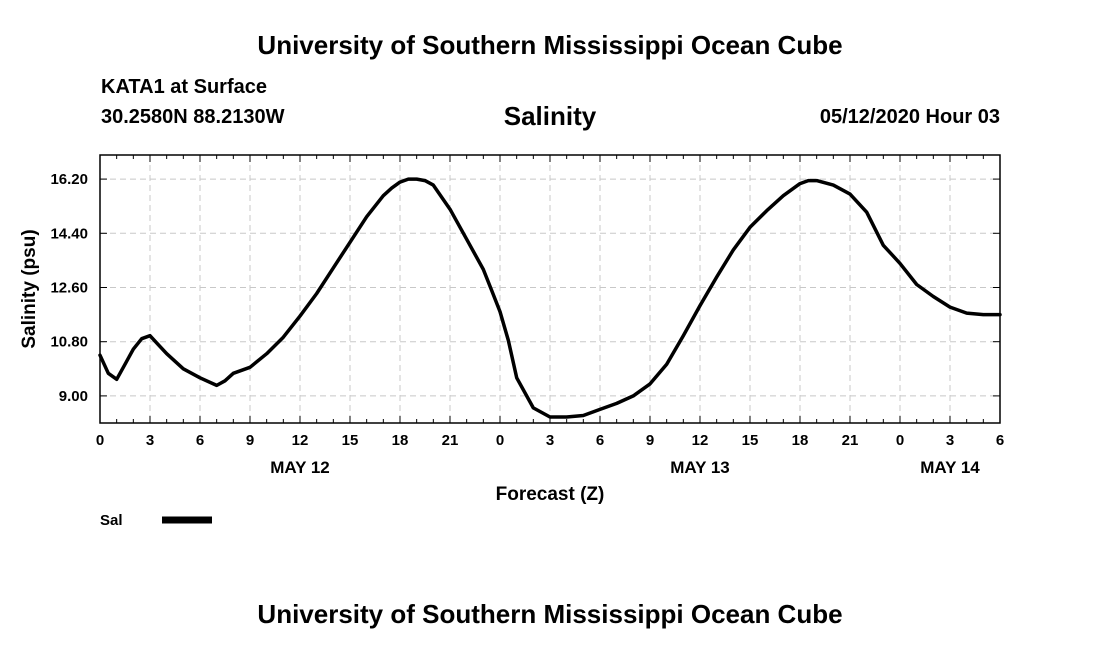 The height and width of the screenshot is (650, 1100). What do you see at coordinates (29, 288) in the screenshot?
I see `y-axis-label: Salinity (psu)` at bounding box center [29, 288].